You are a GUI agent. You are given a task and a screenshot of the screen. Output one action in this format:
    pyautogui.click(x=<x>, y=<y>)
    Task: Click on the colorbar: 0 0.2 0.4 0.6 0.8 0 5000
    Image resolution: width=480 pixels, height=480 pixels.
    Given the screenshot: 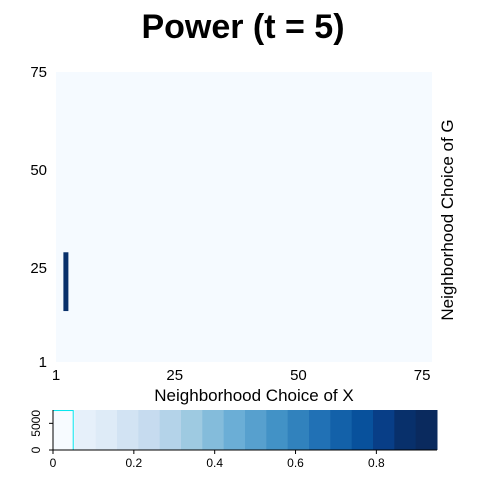 What is the action you would take?
    pyautogui.click(x=233, y=440)
    